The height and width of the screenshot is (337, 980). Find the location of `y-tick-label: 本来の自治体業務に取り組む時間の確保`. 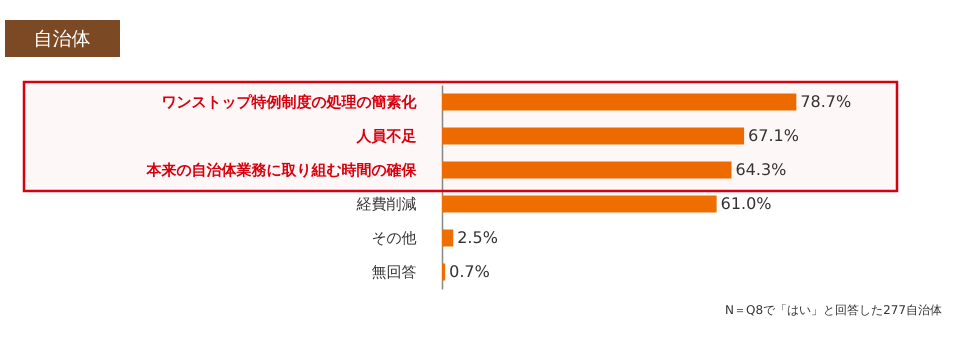

y-tick-label: 本来の自治体業務に取り組む時間の確保 is located at coordinates (282, 170).